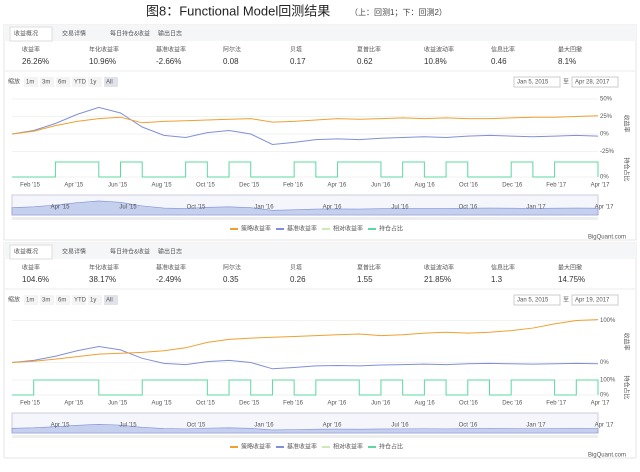 The height and width of the screenshot is (472, 640). Describe the element at coordinates (104, 50) in the screenshot. I see `stat-label: 年化收益率` at that location.